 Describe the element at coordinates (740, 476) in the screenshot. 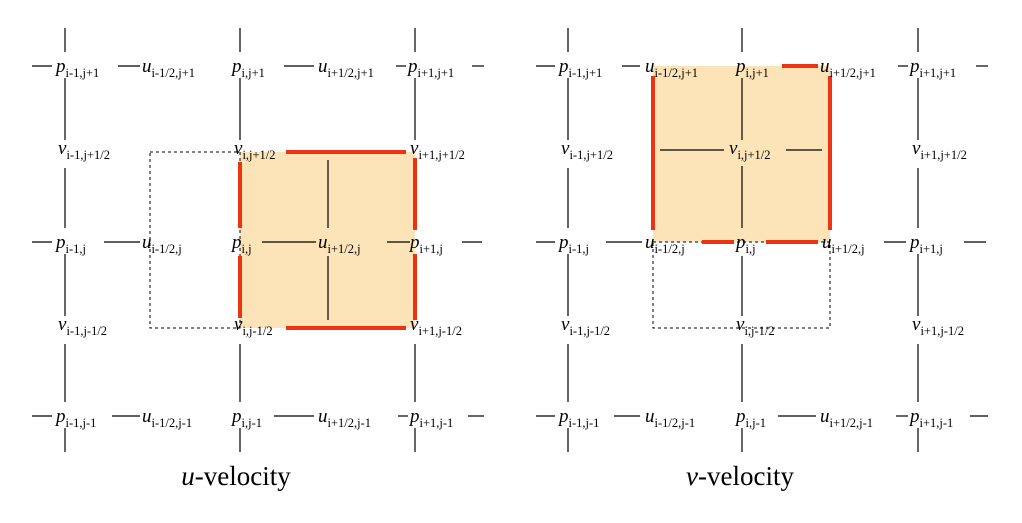

I see `v-velocity-caption: v-velocity` at that location.